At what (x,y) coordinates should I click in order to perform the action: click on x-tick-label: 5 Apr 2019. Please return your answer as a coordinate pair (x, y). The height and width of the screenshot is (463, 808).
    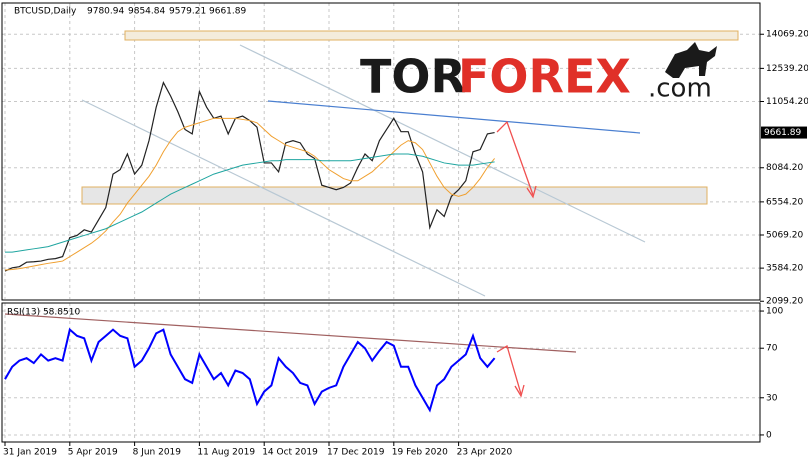
    Looking at the image, I should click on (93, 453).